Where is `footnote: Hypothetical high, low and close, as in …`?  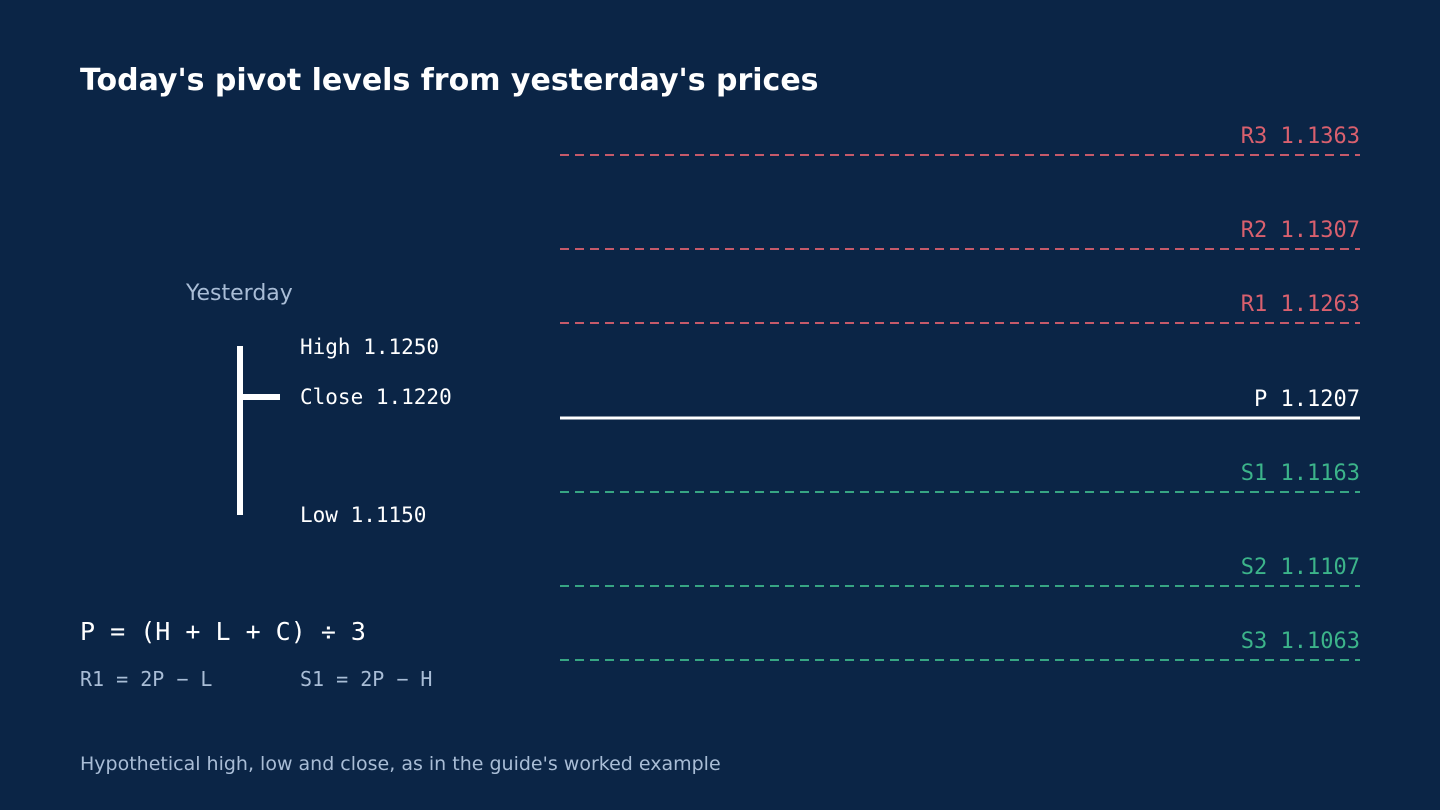 footnote: Hypothetical high, low and close, as in … is located at coordinates (400, 764).